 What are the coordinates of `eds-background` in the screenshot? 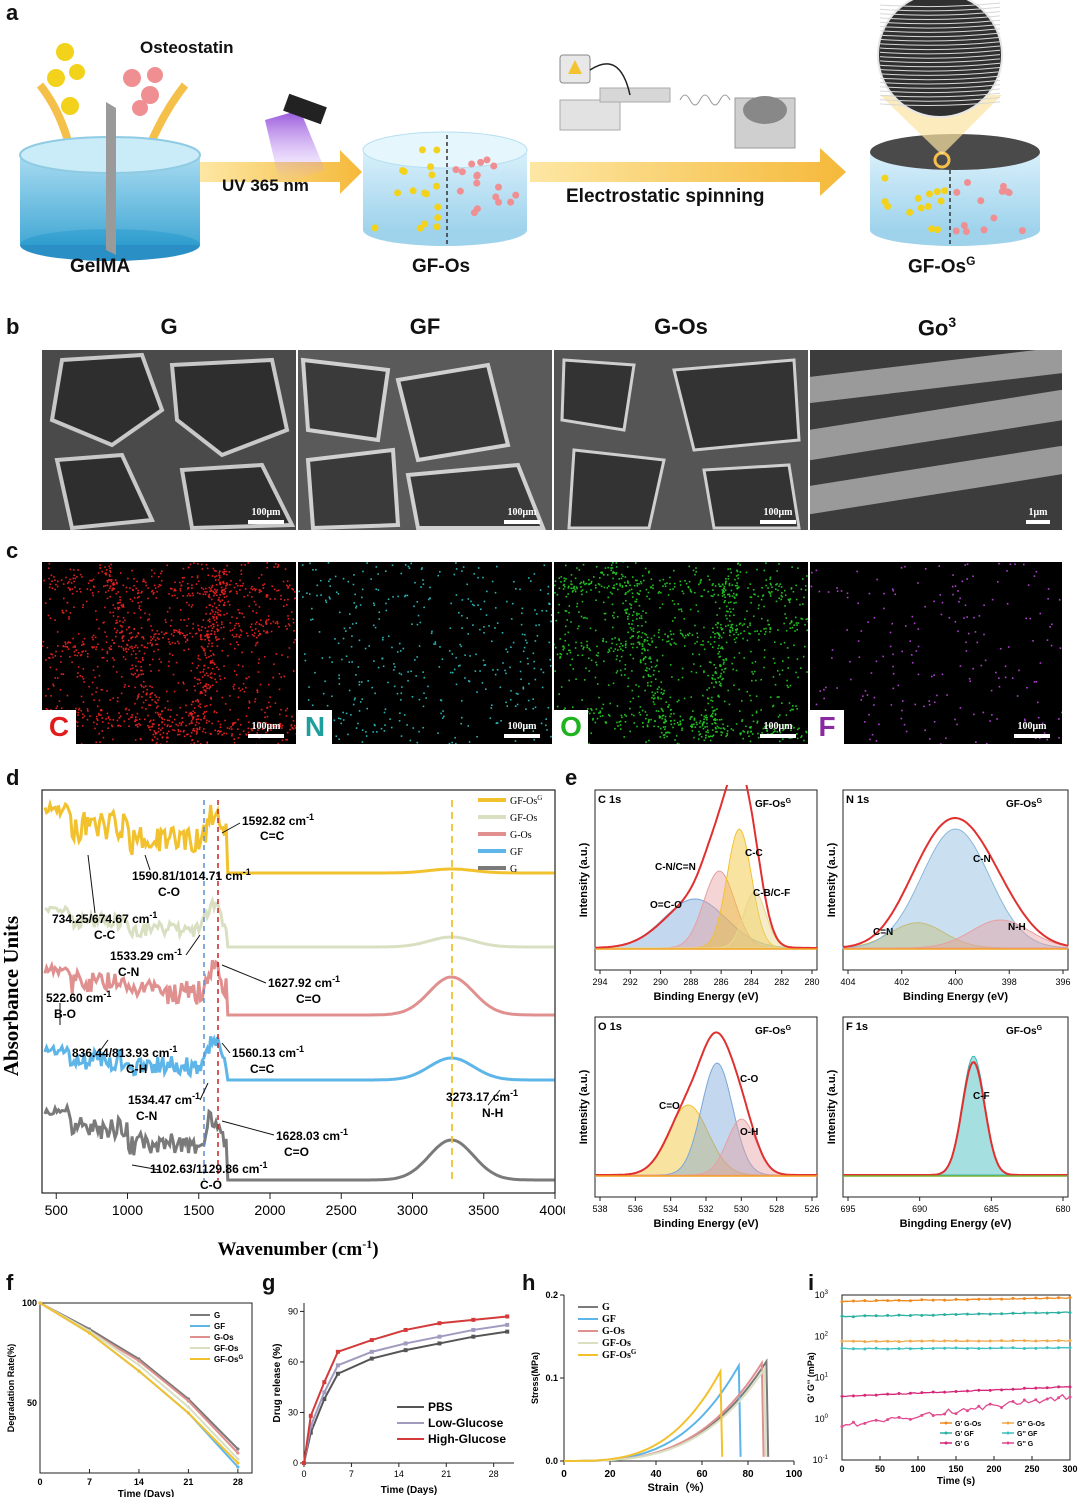 It's located at (169, 653).